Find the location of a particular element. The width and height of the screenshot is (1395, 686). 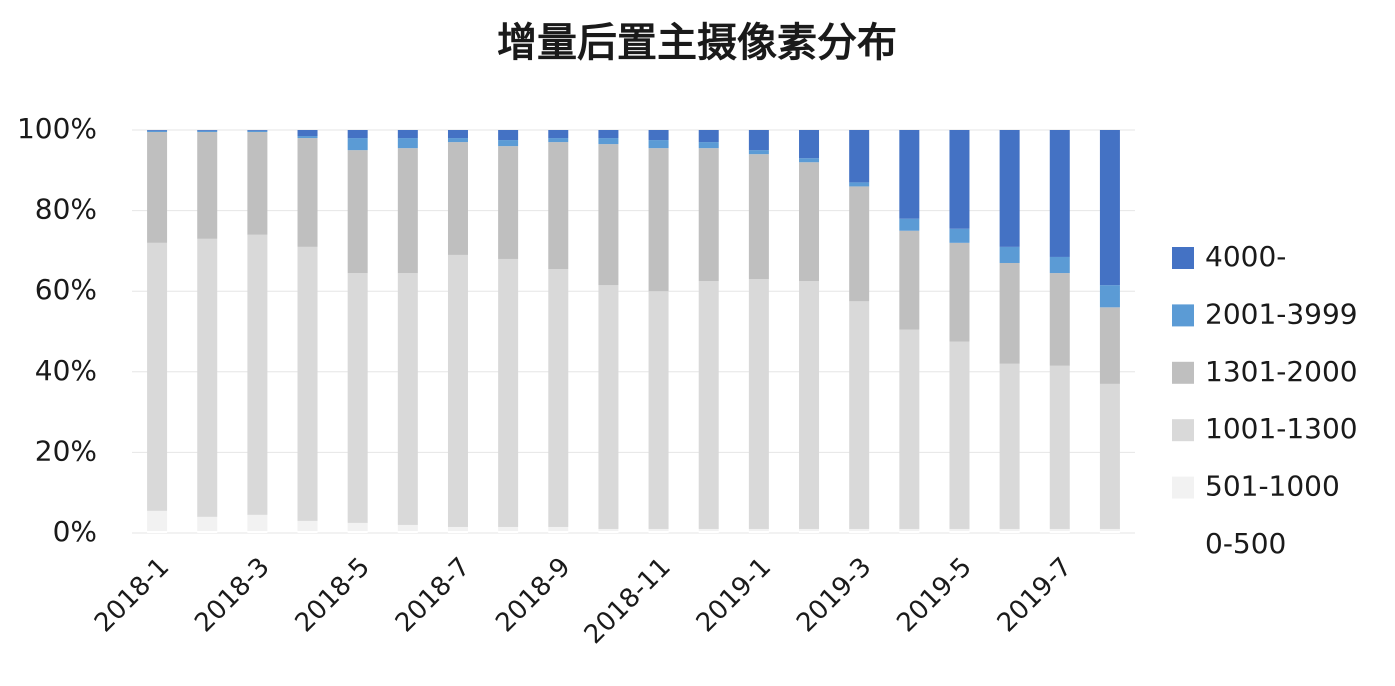

legend-label: 1001-1300 is located at coordinates (1281, 428).